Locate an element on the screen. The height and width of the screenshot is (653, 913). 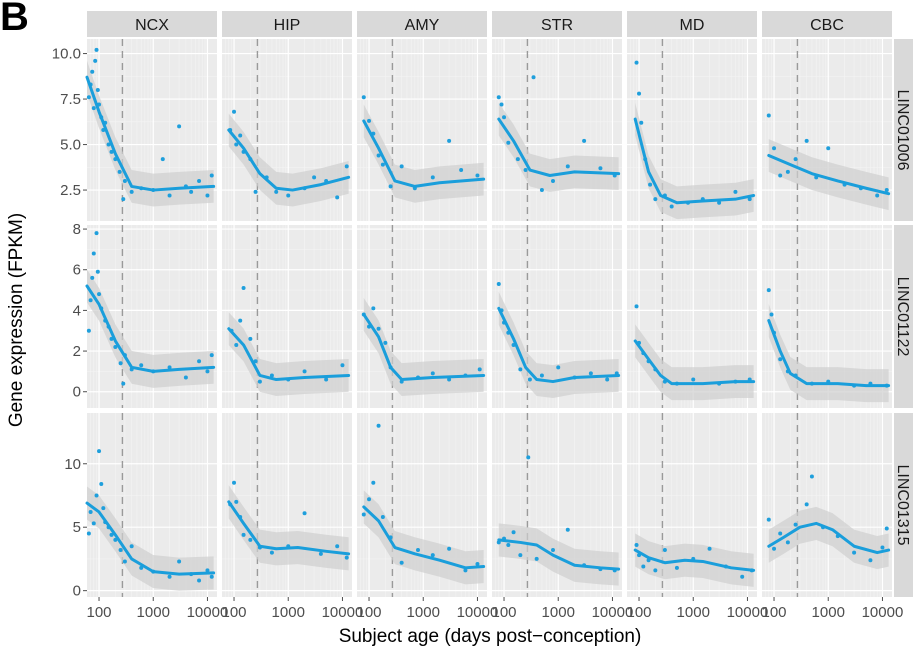
column-label-hip: HIP is located at coordinates (287, 25).